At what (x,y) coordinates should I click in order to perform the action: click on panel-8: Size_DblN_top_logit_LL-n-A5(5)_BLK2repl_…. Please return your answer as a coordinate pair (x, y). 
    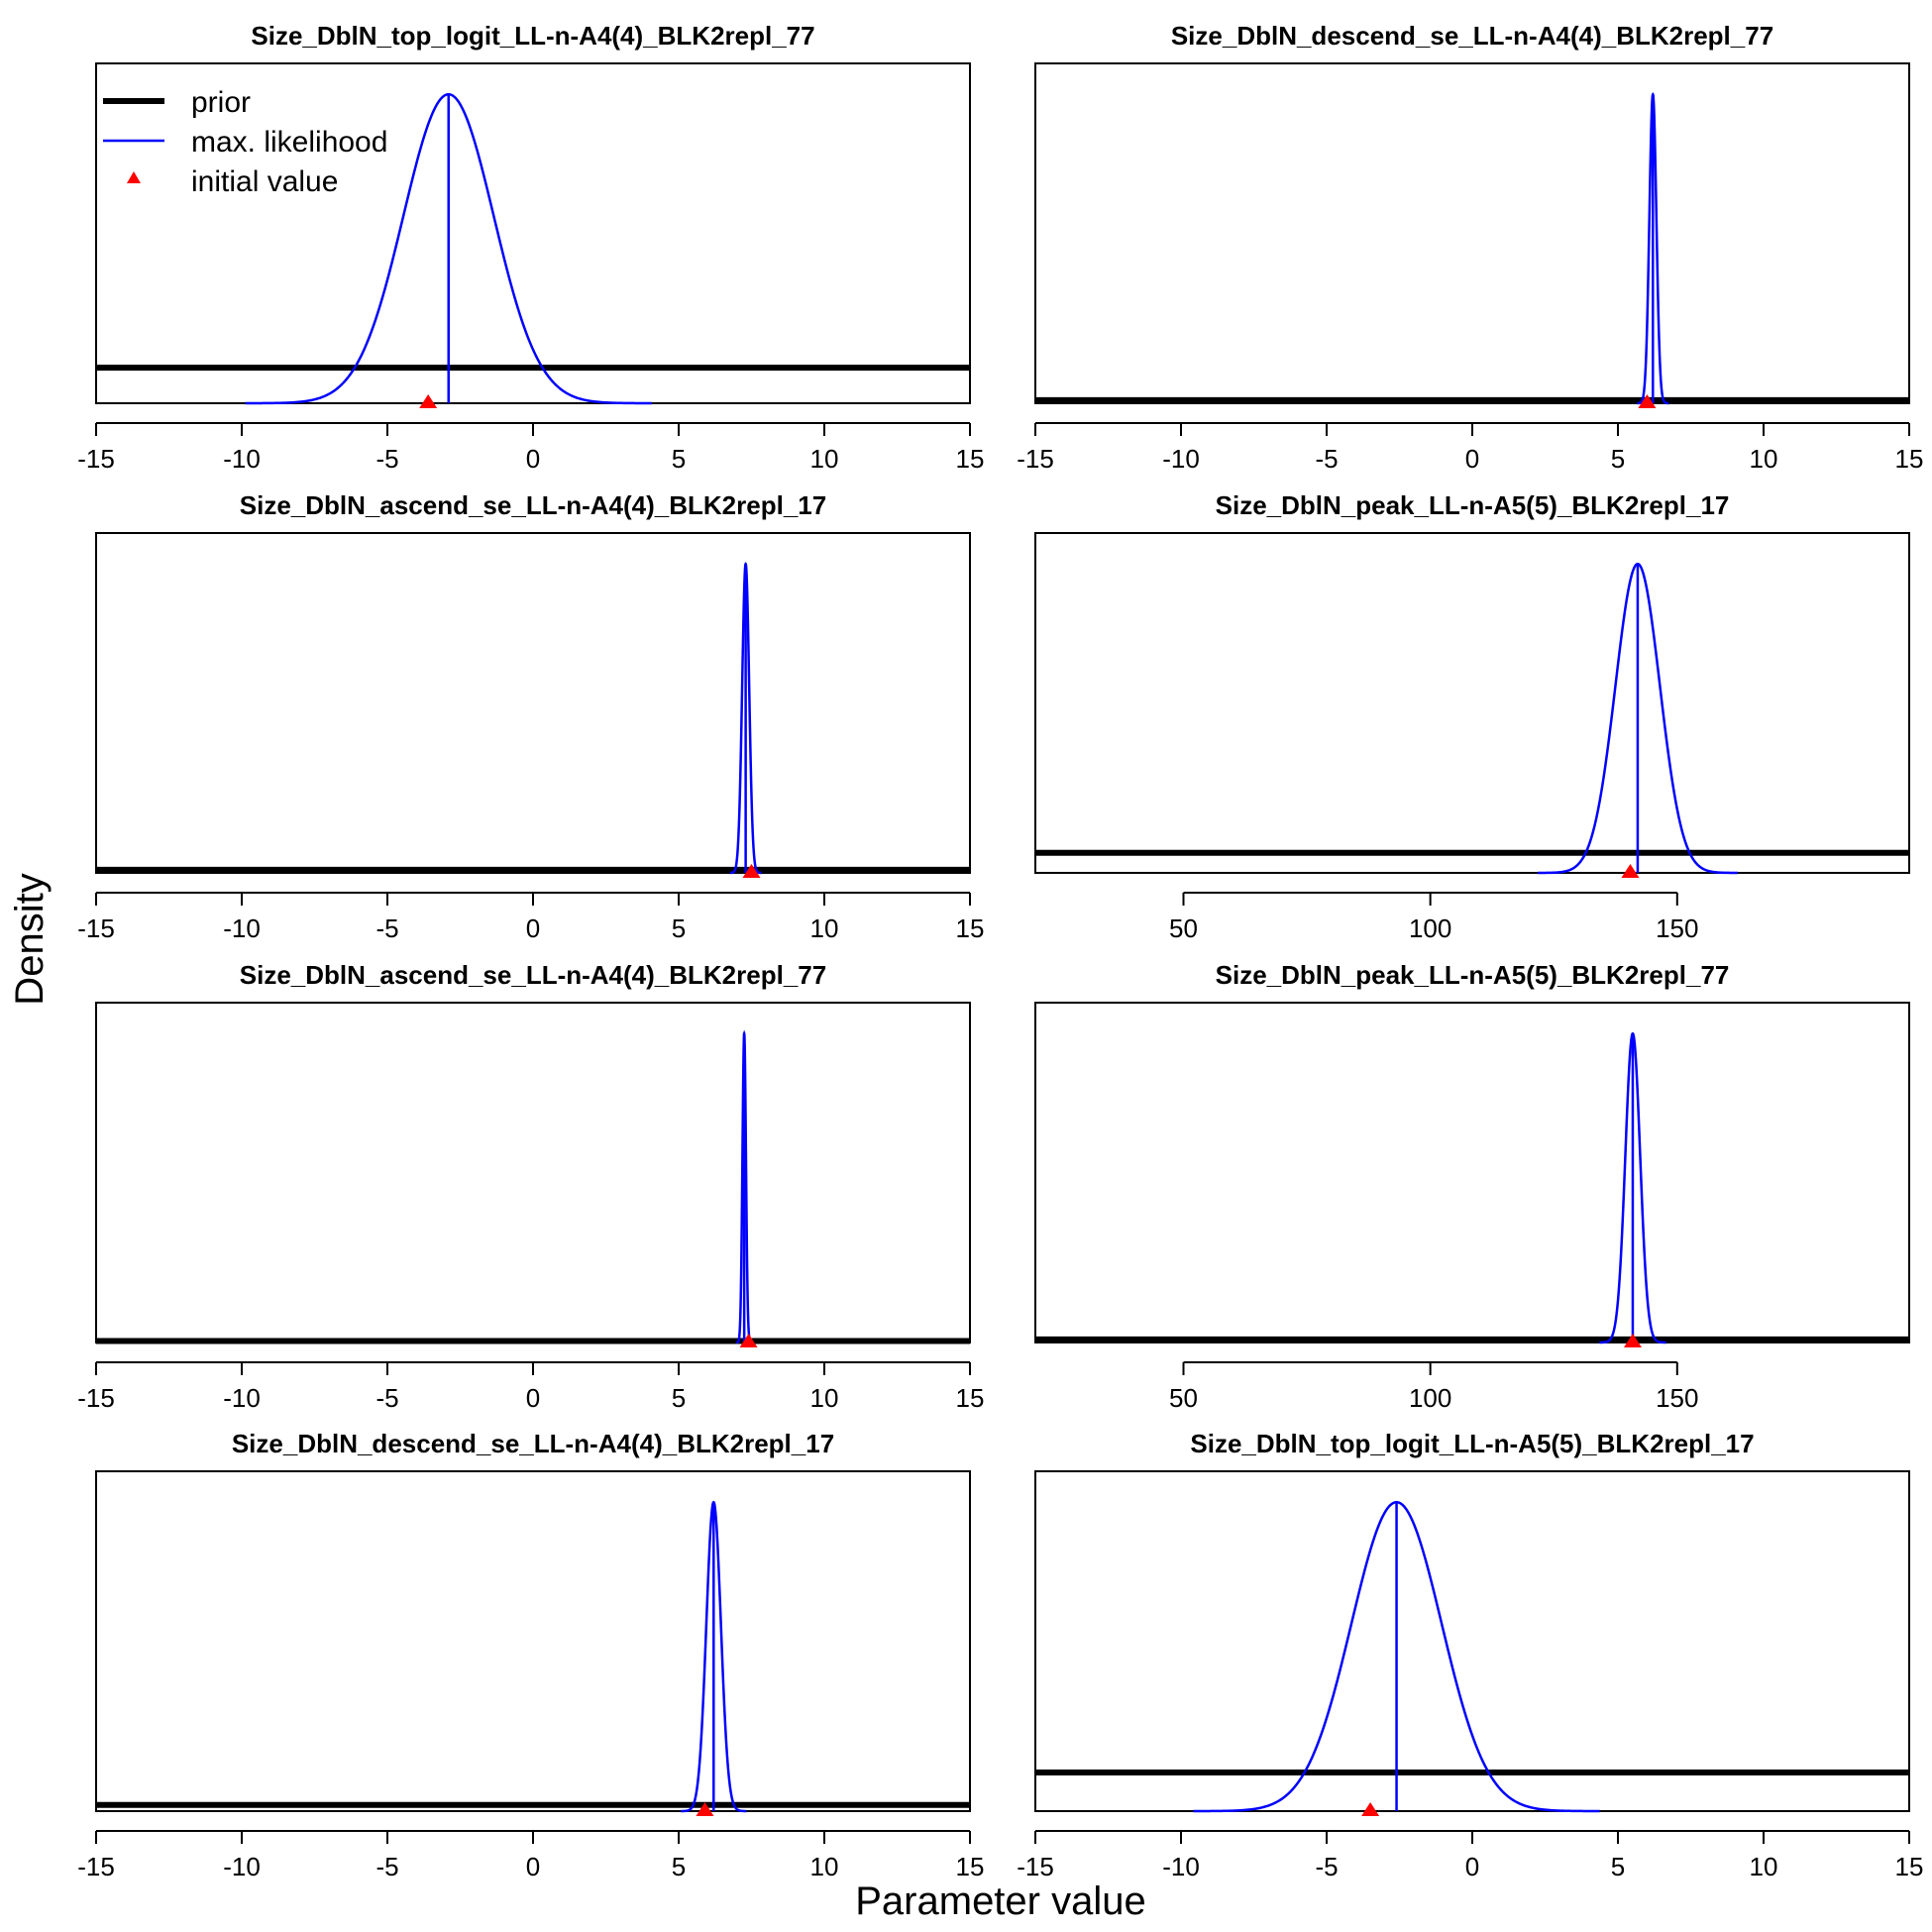
    Looking at the image, I should click on (1470, 1655).